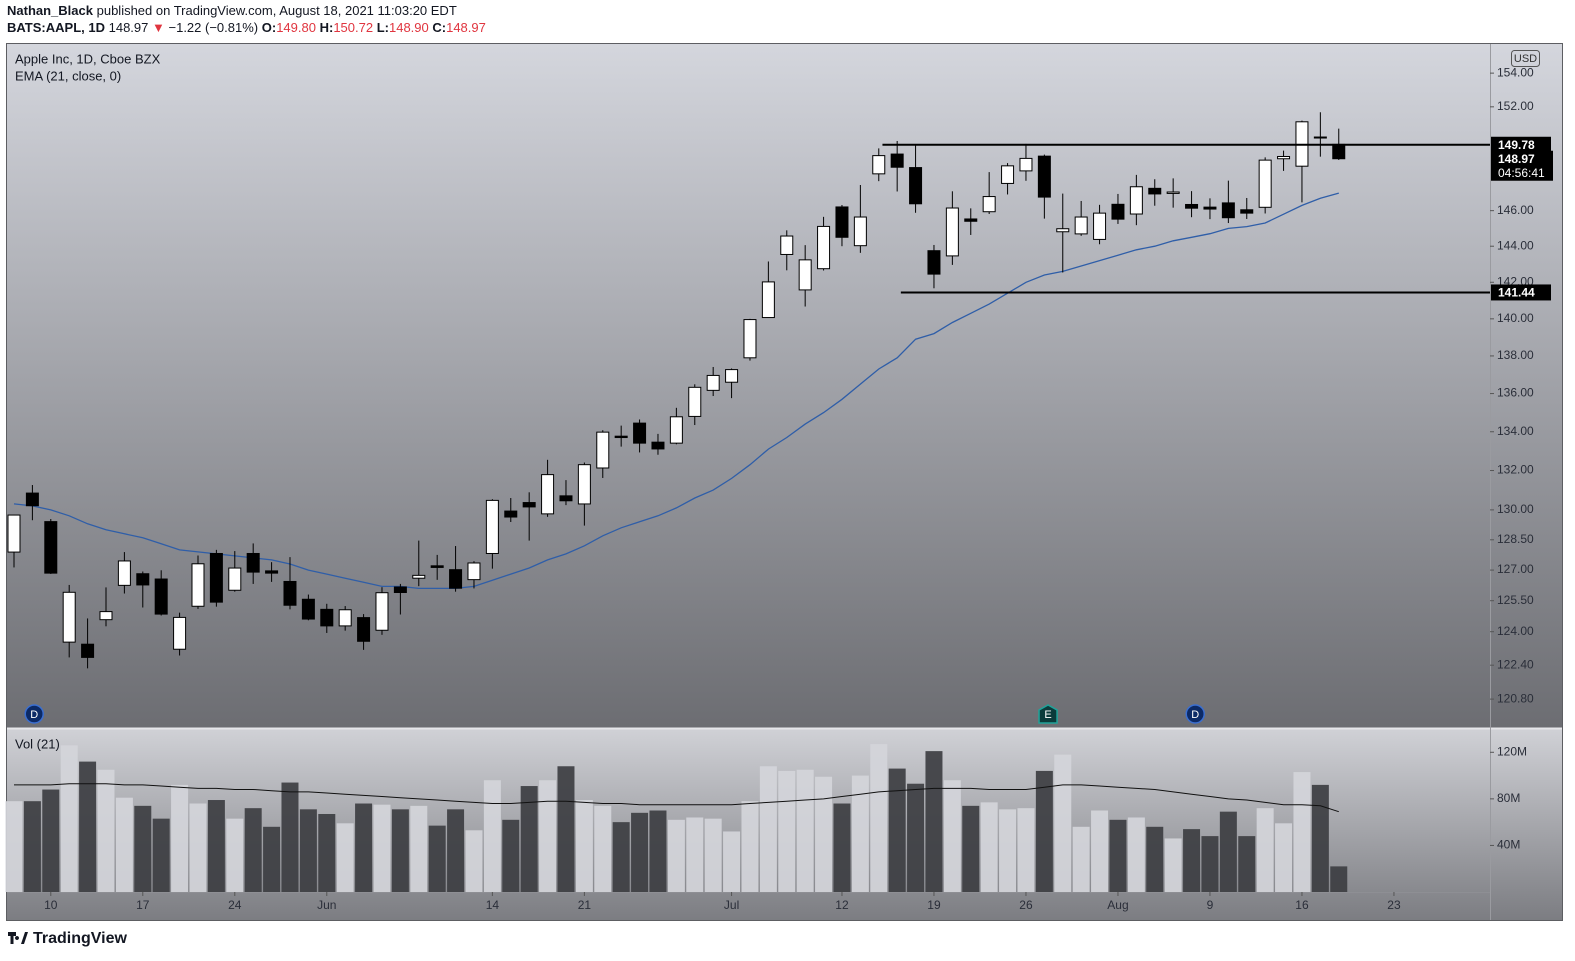 The width and height of the screenshot is (1575, 961). I want to click on y-tick-label: 152.00, so click(1515, 106).